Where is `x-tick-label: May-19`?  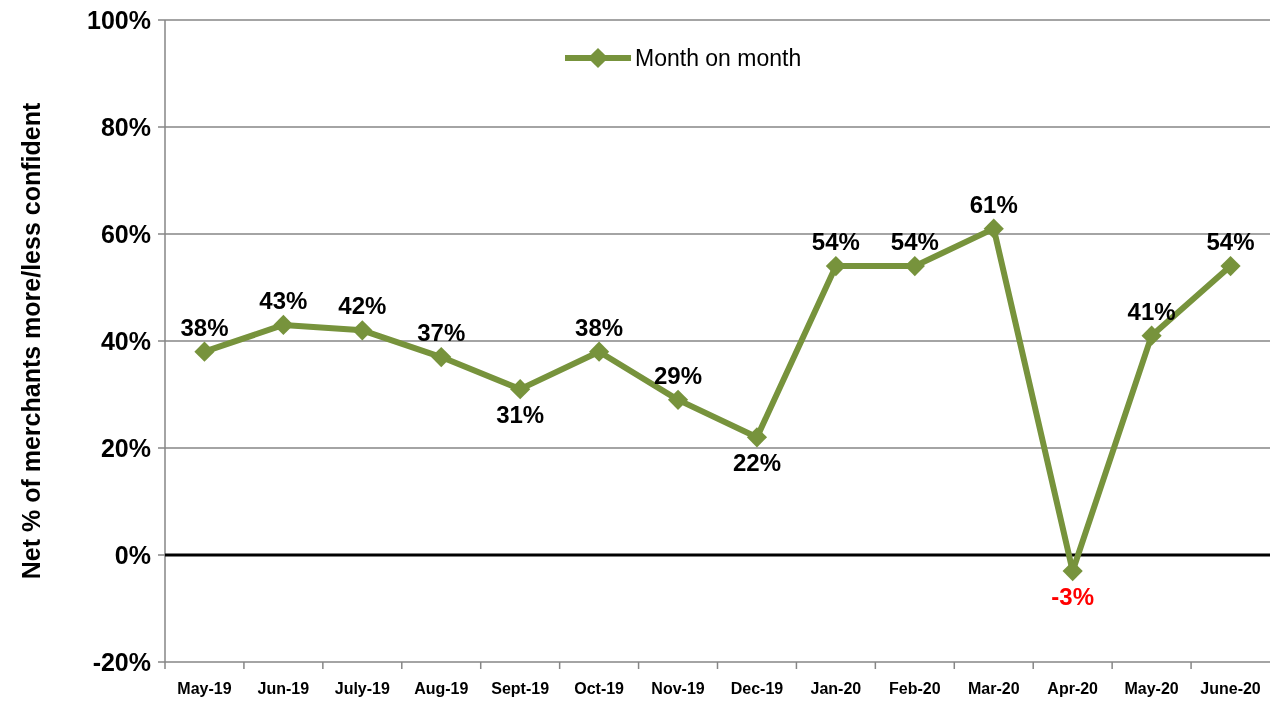 x-tick-label: May-19 is located at coordinates (204, 688).